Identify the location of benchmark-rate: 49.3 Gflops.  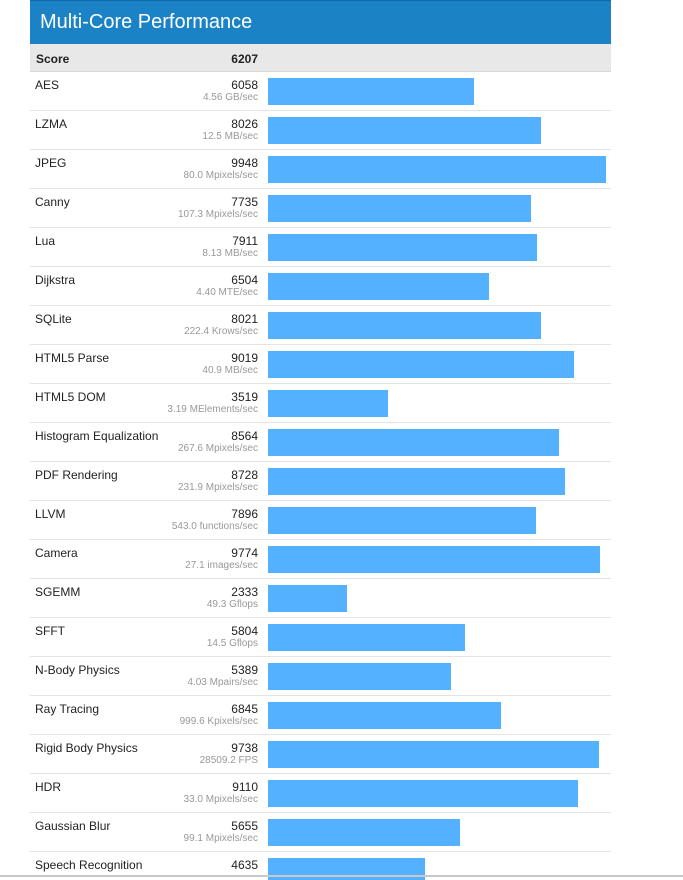
(232, 604).